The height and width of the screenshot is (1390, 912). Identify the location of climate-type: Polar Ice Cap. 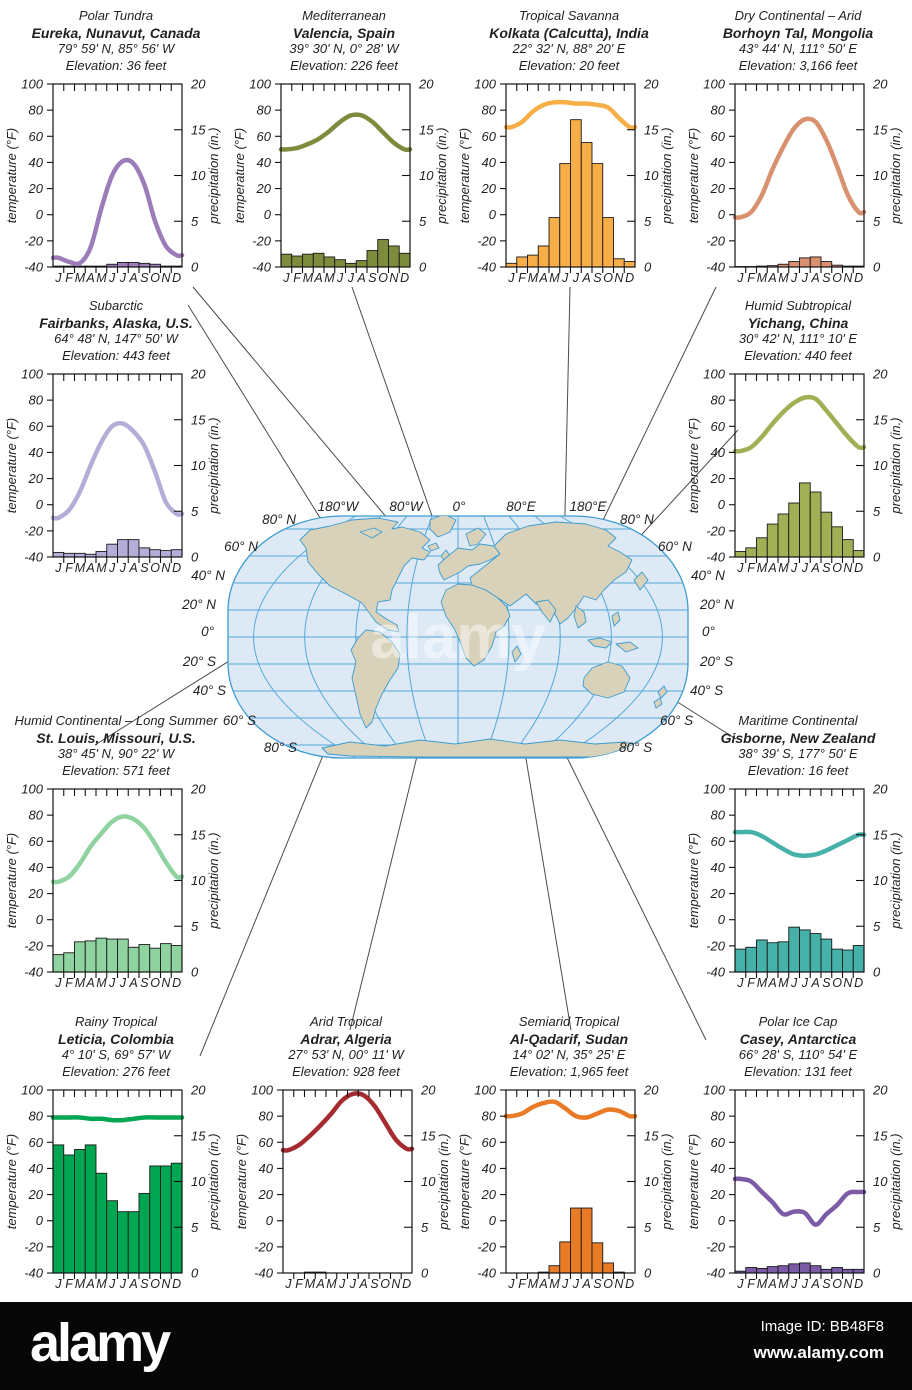
(798, 1021).